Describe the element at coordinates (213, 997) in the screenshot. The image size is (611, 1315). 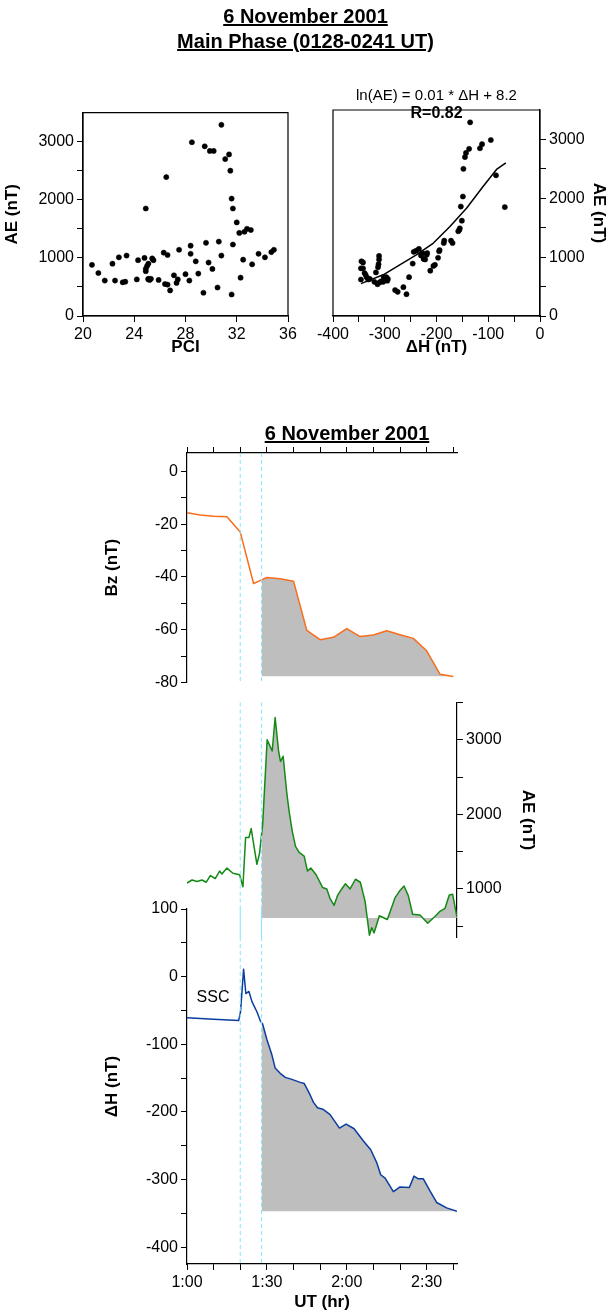
I see `annotation: SSC` at that location.